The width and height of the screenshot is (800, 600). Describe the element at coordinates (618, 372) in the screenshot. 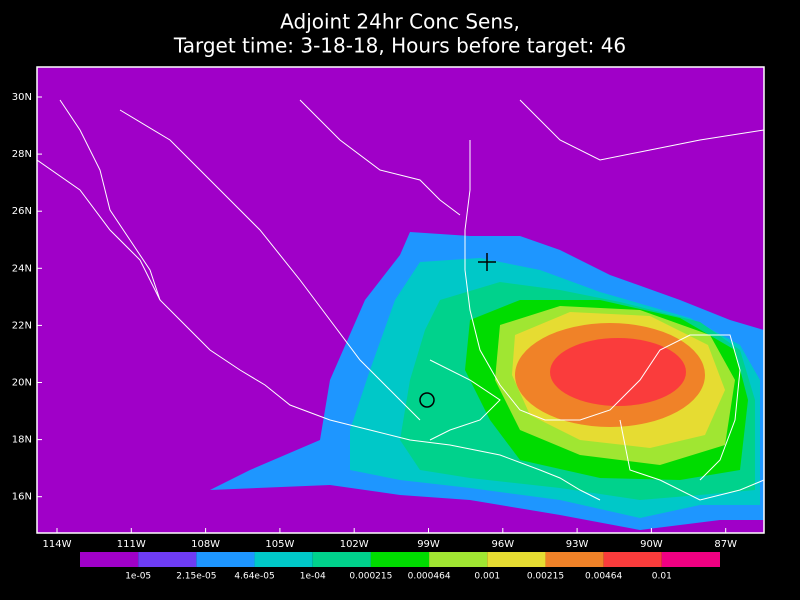

I see `contour-region` at that location.